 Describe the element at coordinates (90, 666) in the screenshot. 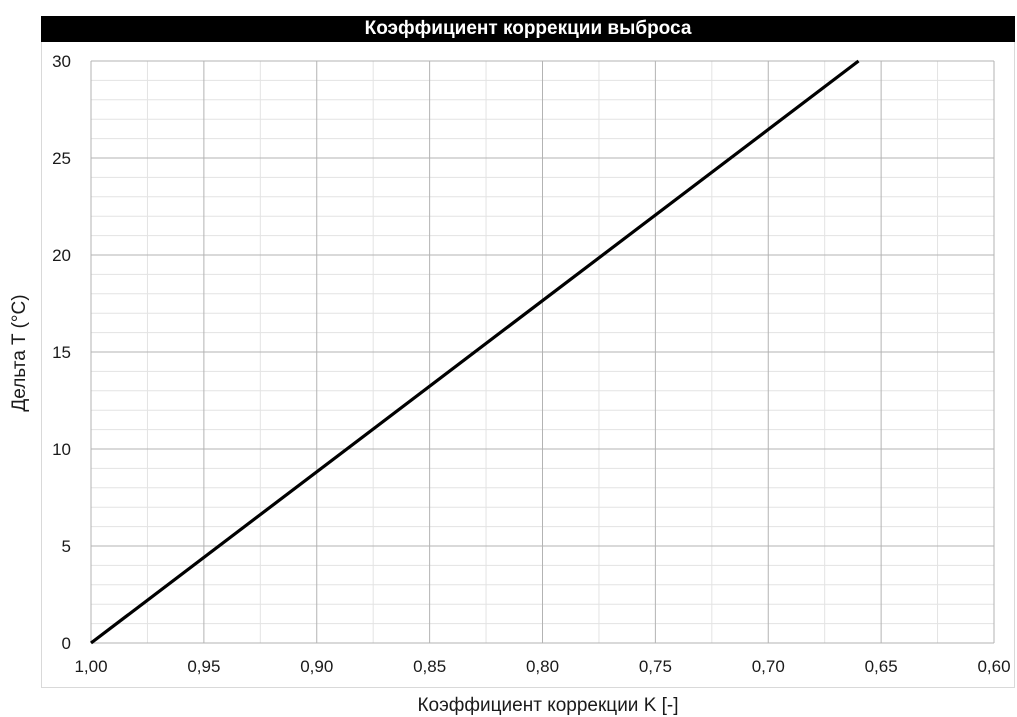

I see `x-tick-label: 1,00` at that location.